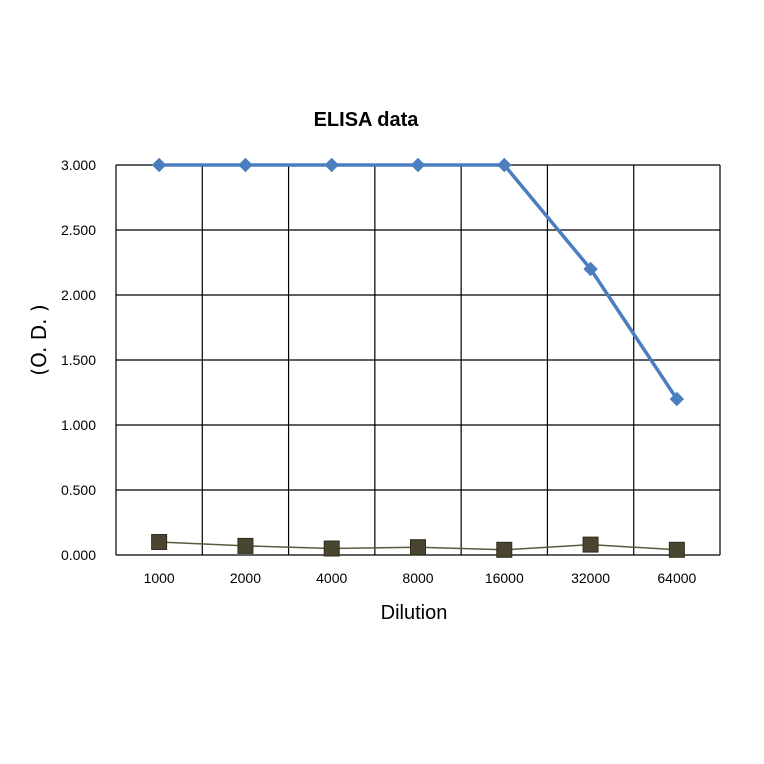  What do you see at coordinates (676, 578) in the screenshot?
I see `x-tick-label: 64000` at bounding box center [676, 578].